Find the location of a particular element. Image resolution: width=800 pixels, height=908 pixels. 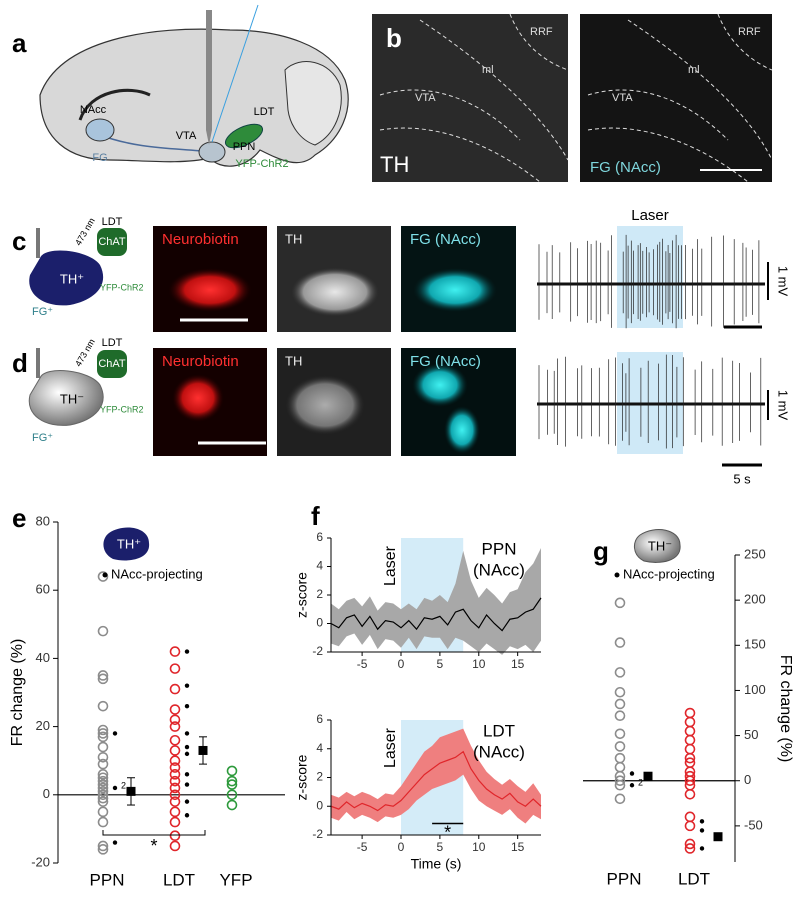

vta-region is located at coordinates (212, 152).